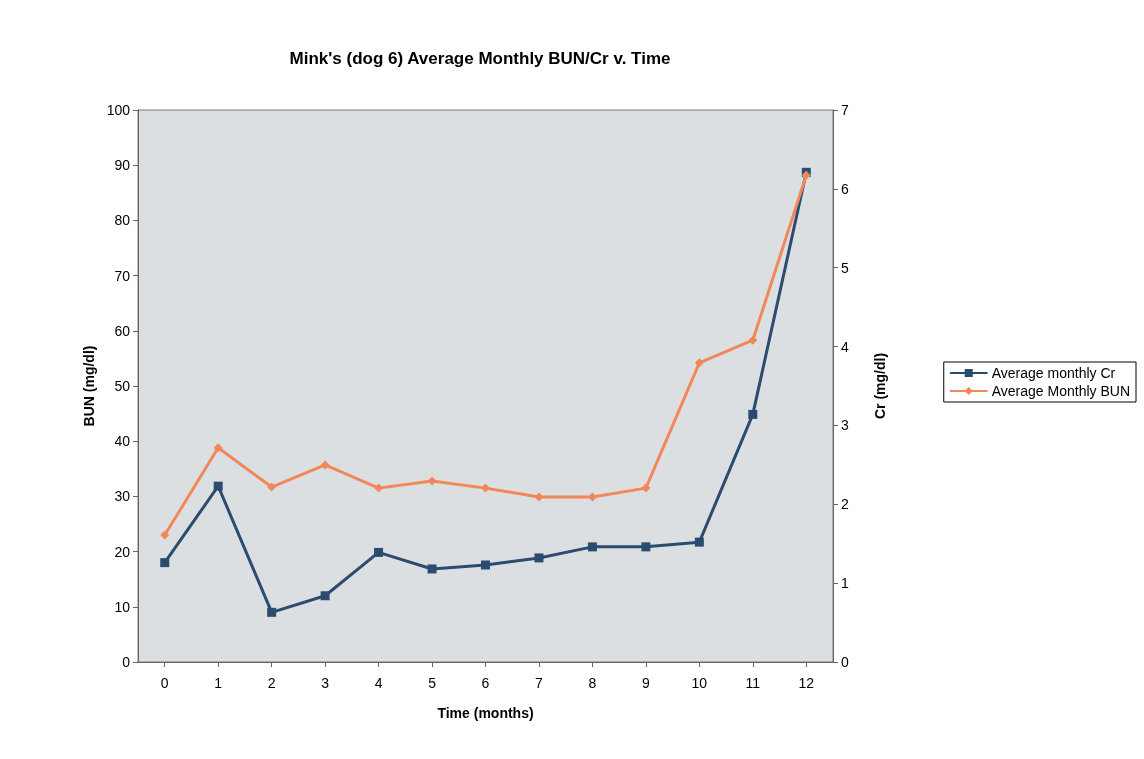 Image resolution: width=1144 pixels, height=759 pixels. I want to click on x-tick-label: 12, so click(806, 683).